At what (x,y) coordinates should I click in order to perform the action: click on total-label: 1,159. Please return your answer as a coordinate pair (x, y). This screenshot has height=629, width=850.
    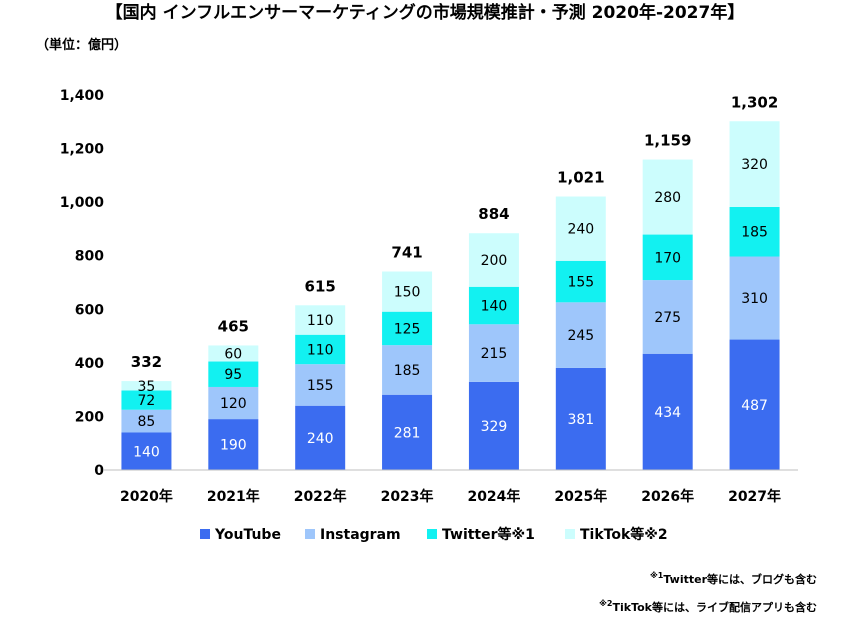
    Looking at the image, I should click on (667, 141).